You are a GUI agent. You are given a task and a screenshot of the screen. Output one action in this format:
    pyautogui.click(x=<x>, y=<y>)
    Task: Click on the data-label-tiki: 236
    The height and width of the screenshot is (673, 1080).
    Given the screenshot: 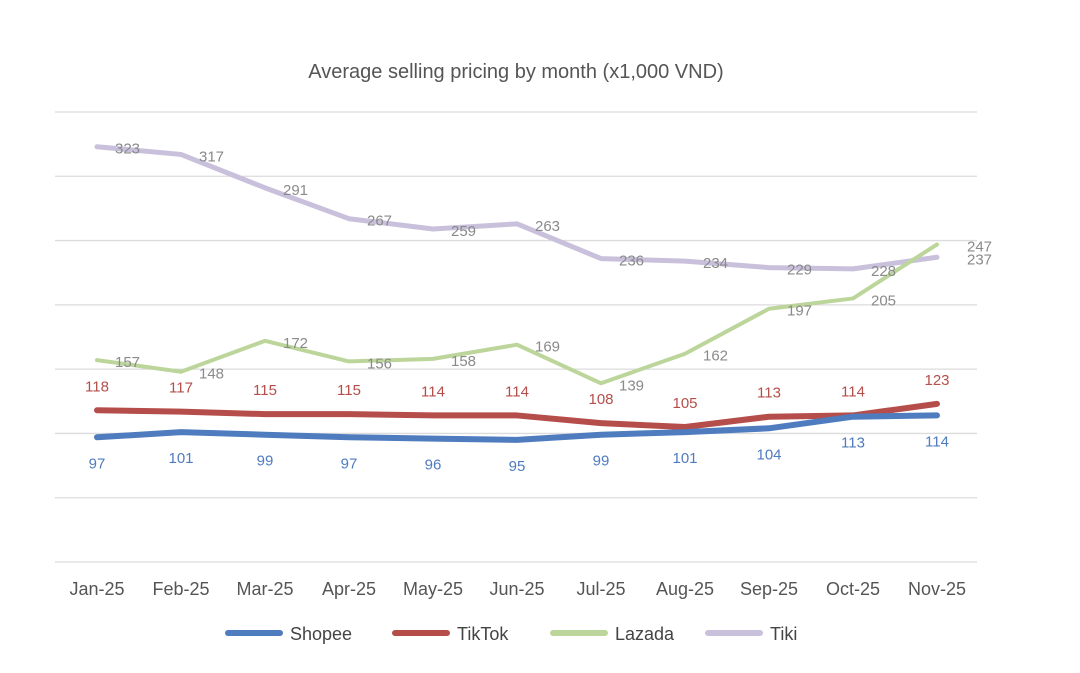 What is the action you would take?
    pyautogui.click(x=631, y=261)
    